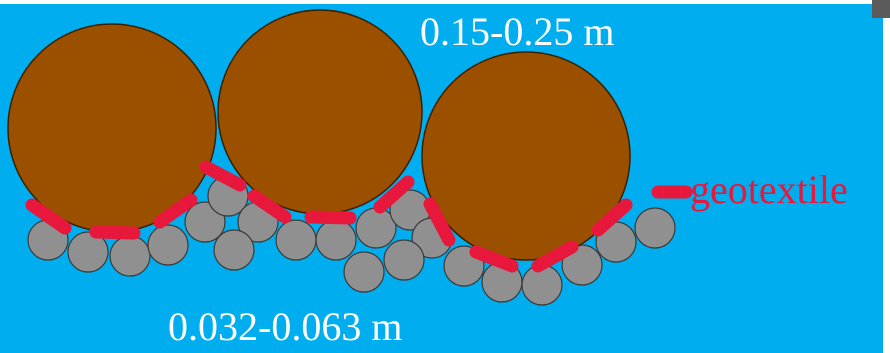  Describe the element at coordinates (769, 189) in the screenshot. I see `geotextile-label: geotextile` at that location.